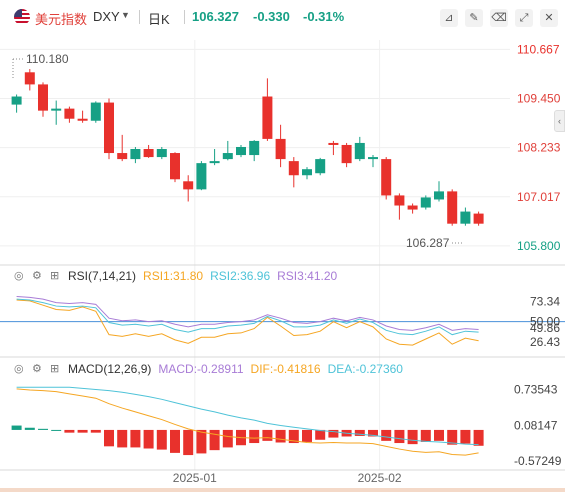 This screenshot has height=492, width=565. I want to click on us-flag-icon, so click(22, 17).